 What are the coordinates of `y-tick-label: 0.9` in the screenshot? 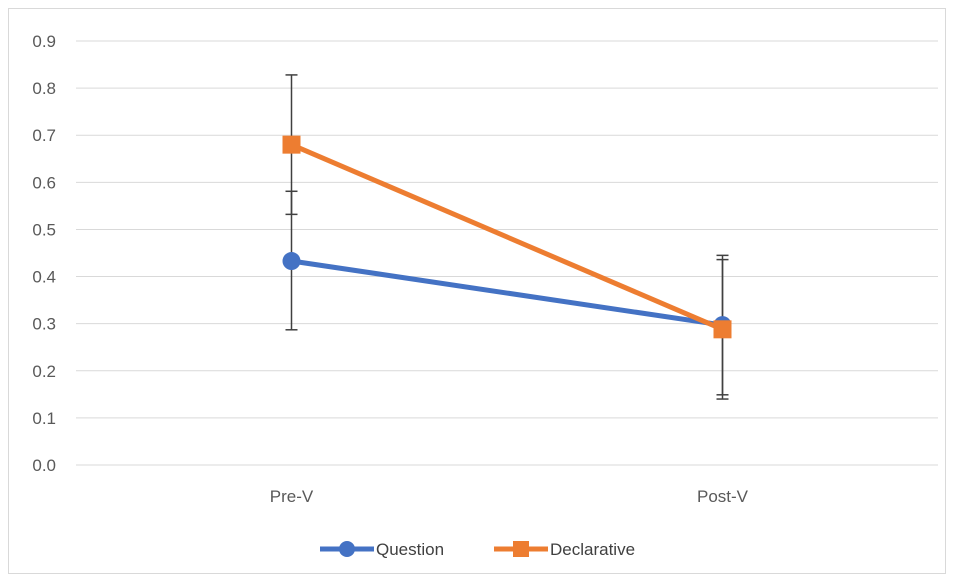 It's located at (44, 41).